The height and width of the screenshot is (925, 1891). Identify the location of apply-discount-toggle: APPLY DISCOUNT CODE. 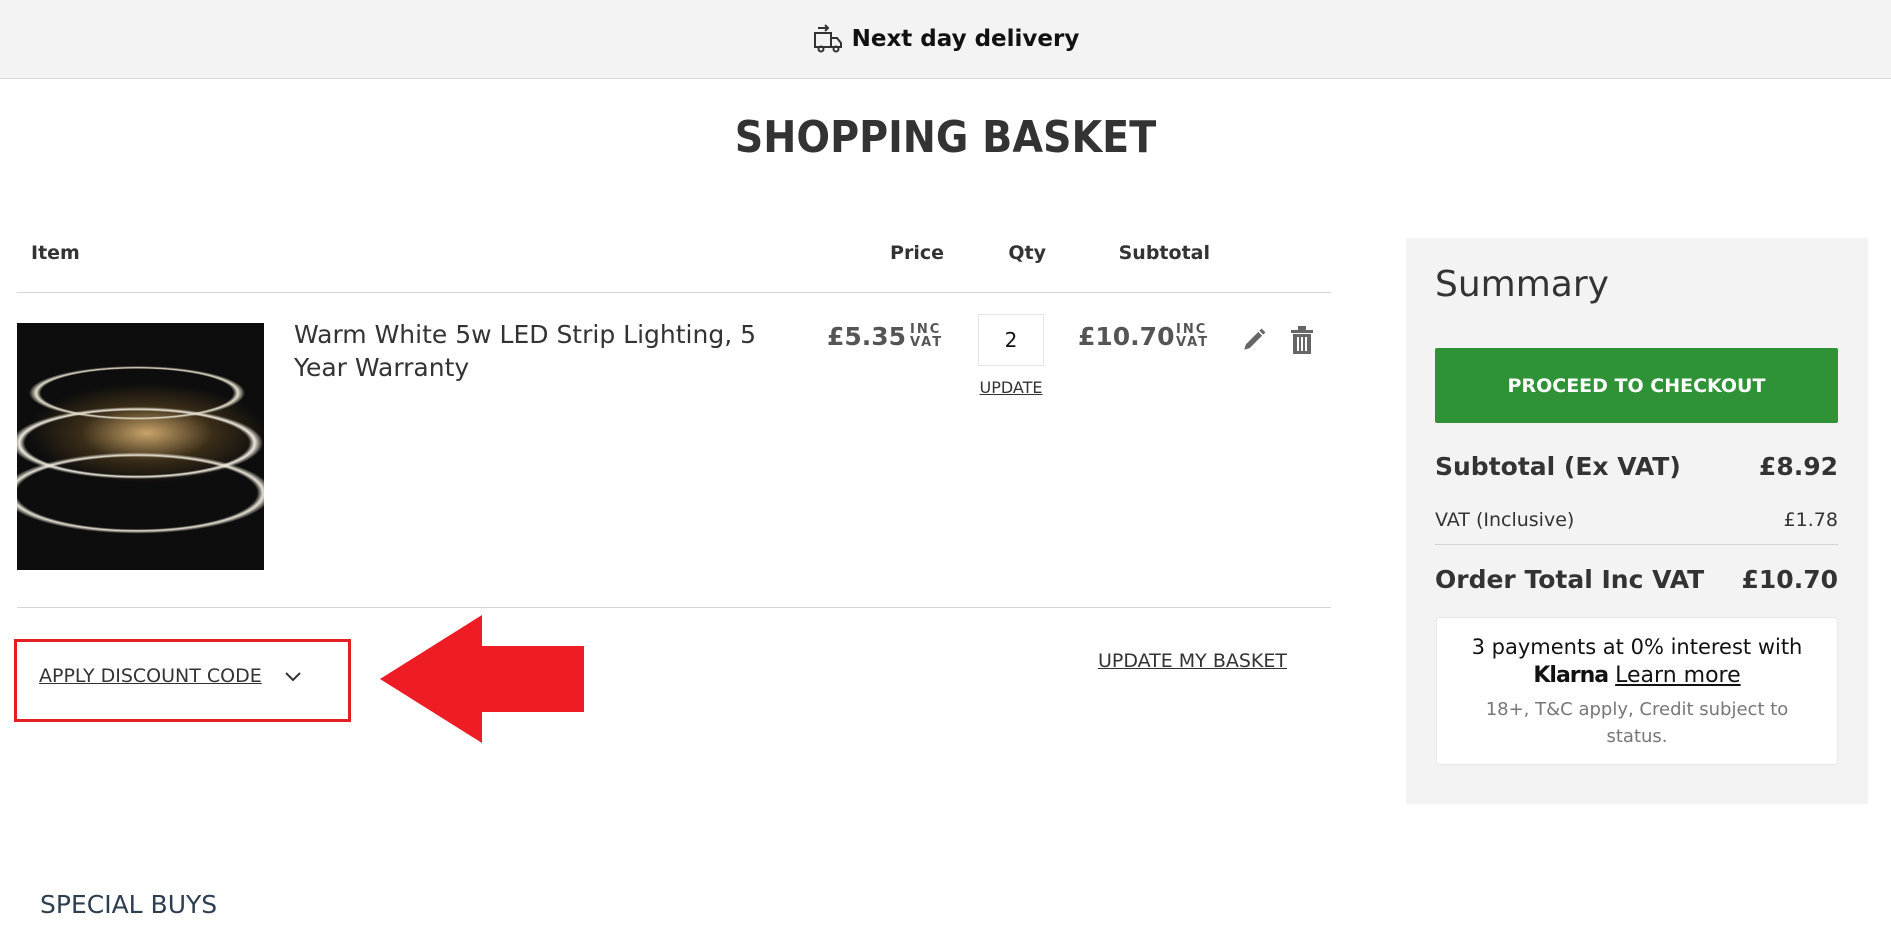
(170, 676).